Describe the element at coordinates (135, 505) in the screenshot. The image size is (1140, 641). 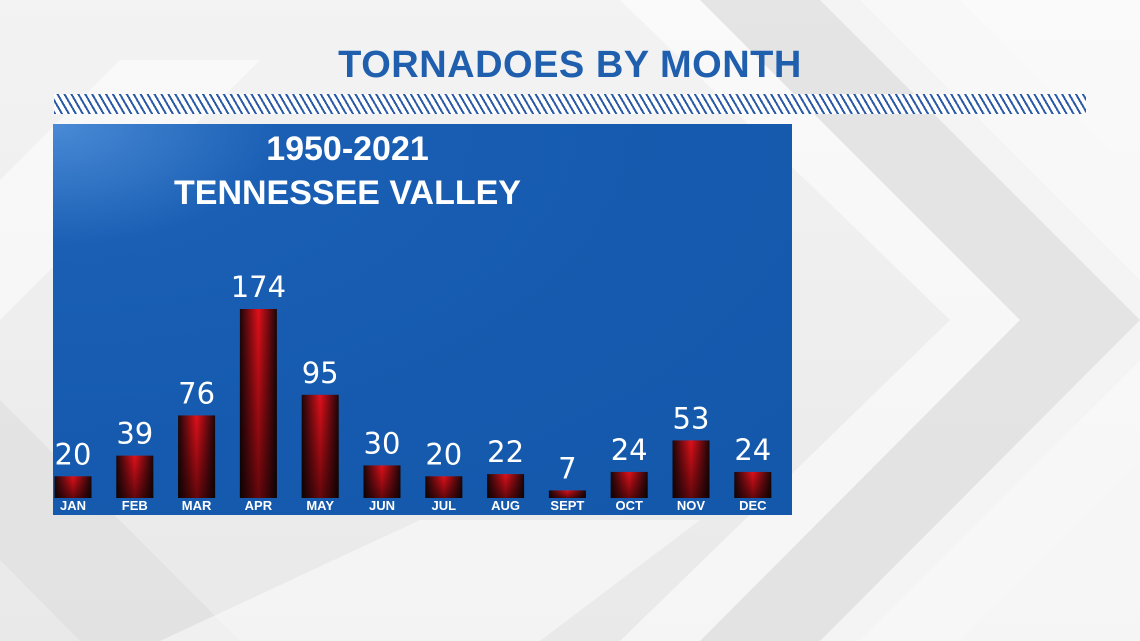
I see `category-label-feb: FEB` at that location.